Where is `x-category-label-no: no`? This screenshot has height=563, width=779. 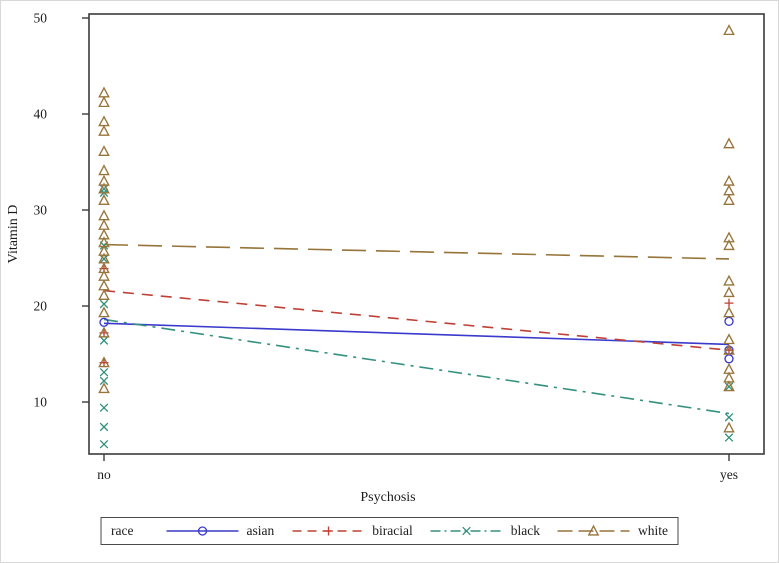 x-category-label-no: no is located at coordinates (104, 474).